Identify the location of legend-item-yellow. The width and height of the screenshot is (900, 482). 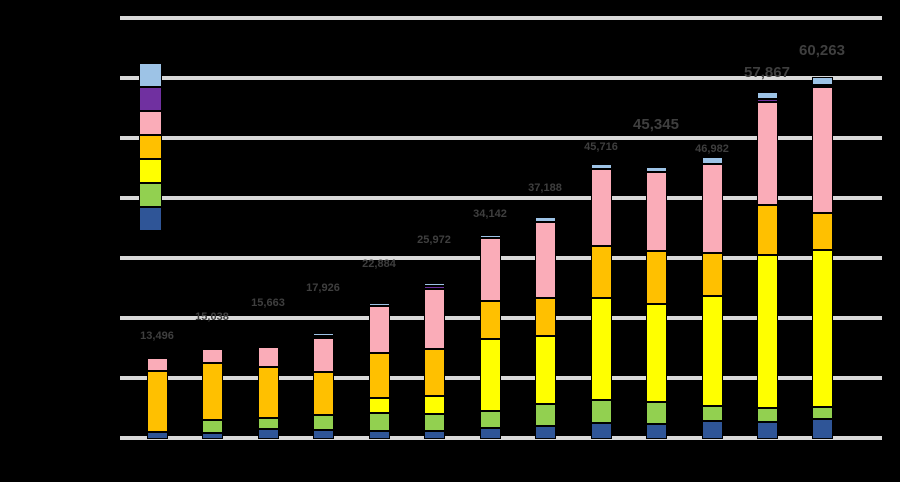
(153, 171).